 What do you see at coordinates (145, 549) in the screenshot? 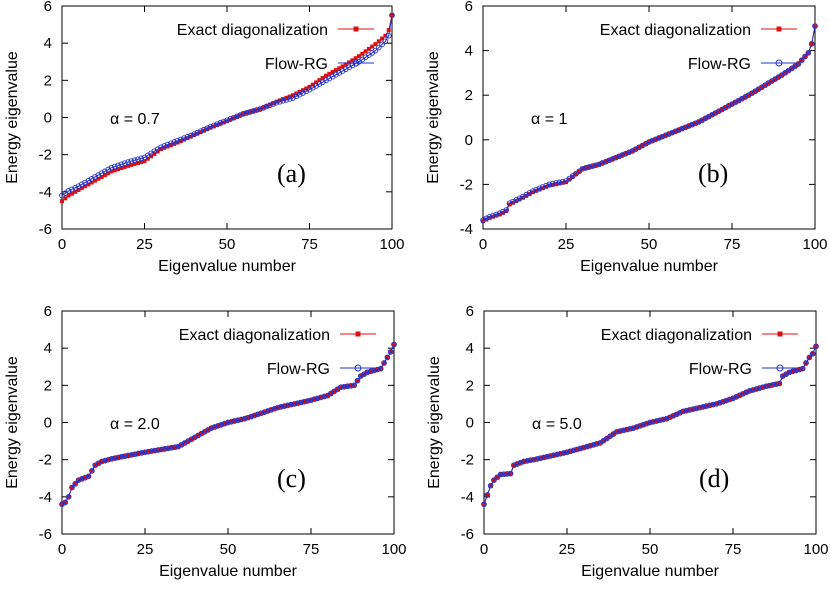
I see `x-tick-label: 25` at bounding box center [145, 549].